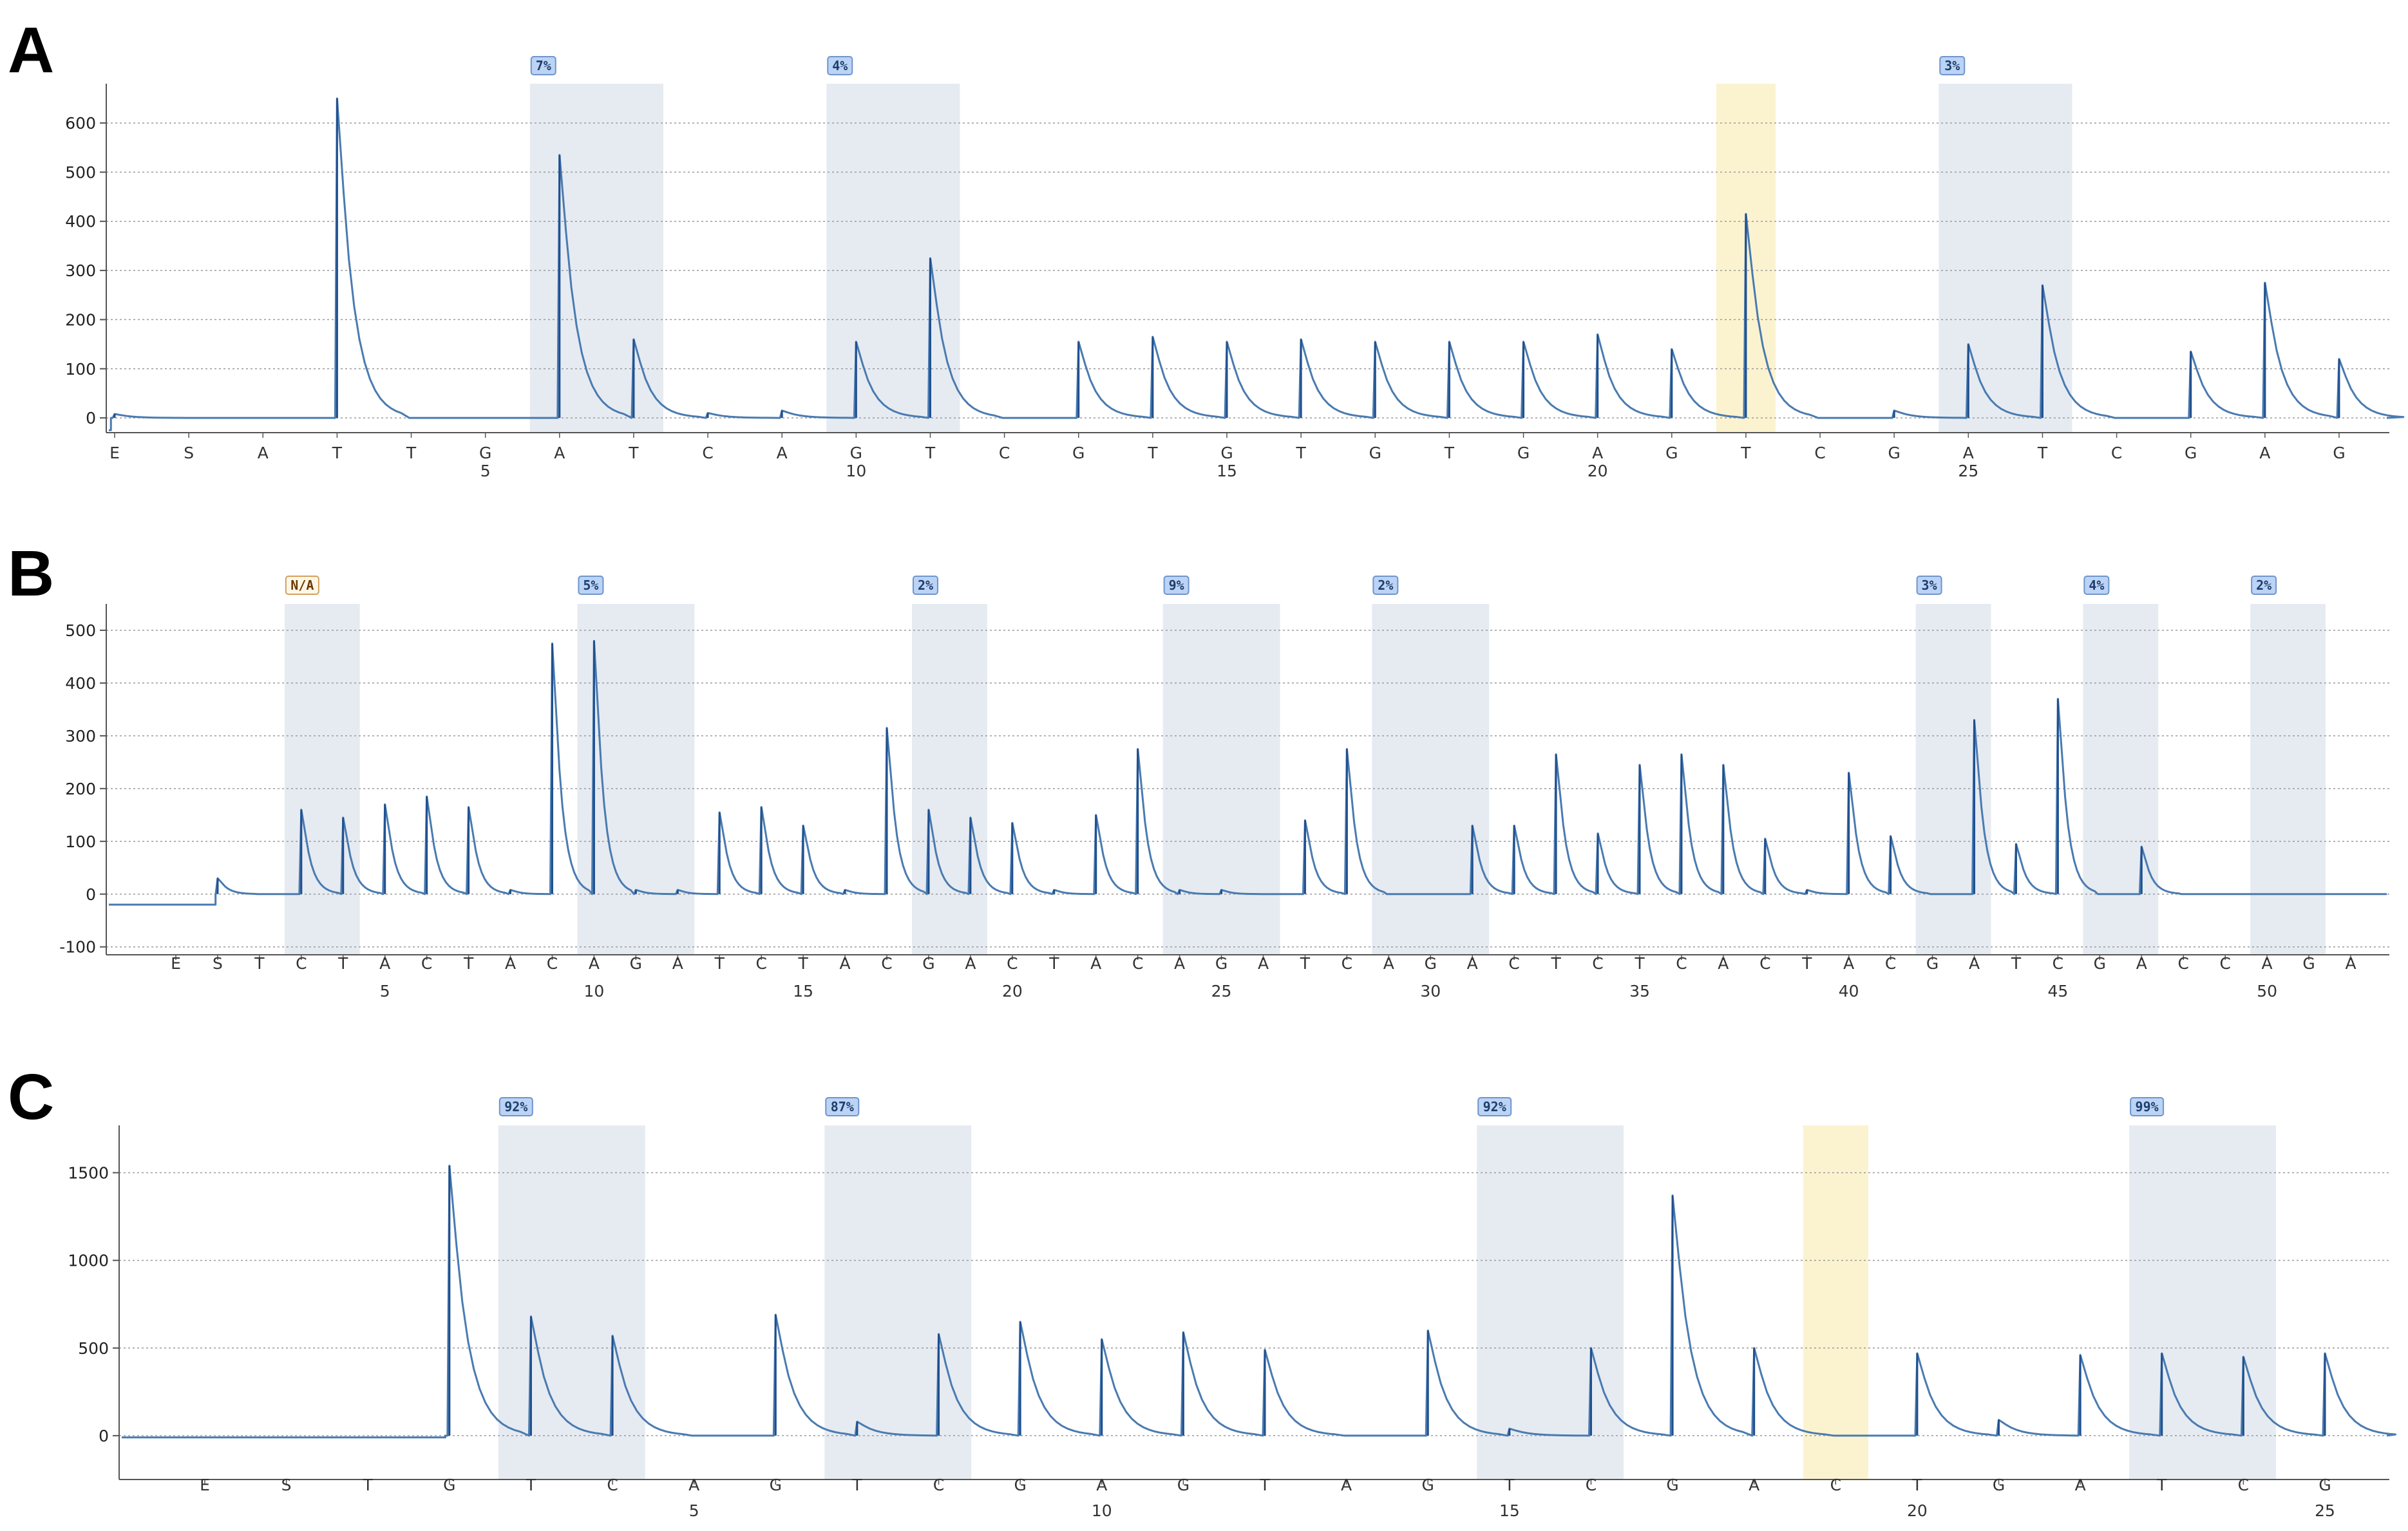 This screenshot has height=1531, width=2408. Describe the element at coordinates (1849, 991) in the screenshot. I see `position-number: 40` at that location.